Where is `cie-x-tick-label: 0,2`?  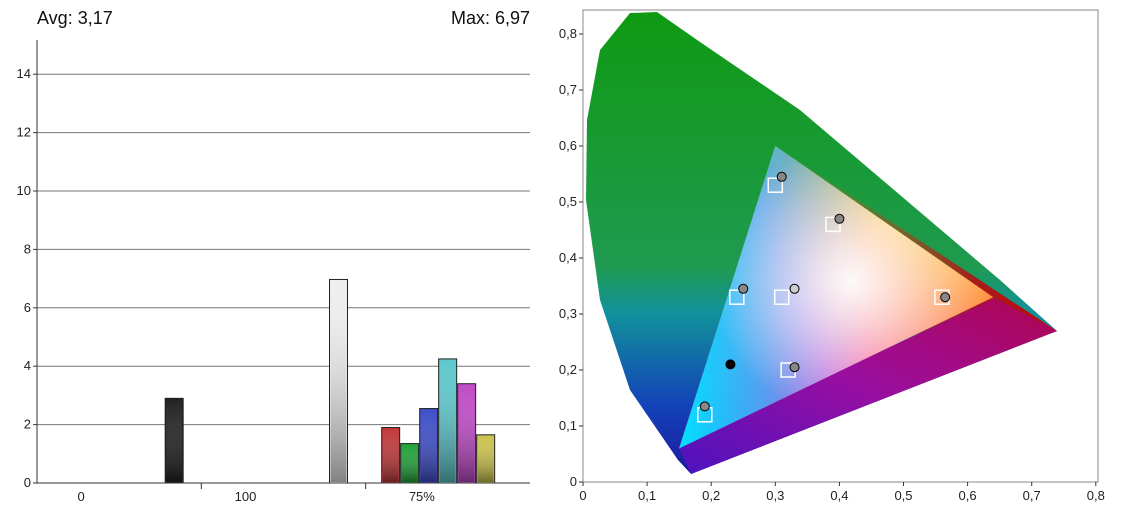
cie-x-tick-label: 0,2 is located at coordinates (711, 495).